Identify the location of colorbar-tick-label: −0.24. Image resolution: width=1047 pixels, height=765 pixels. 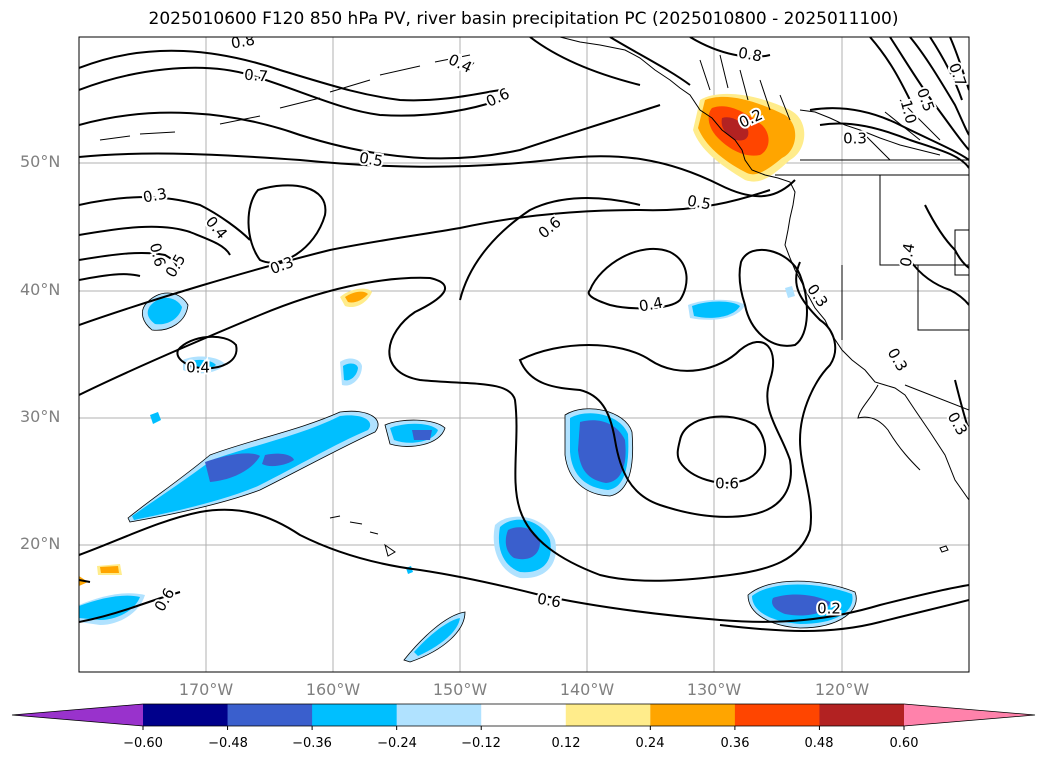
(397, 743).